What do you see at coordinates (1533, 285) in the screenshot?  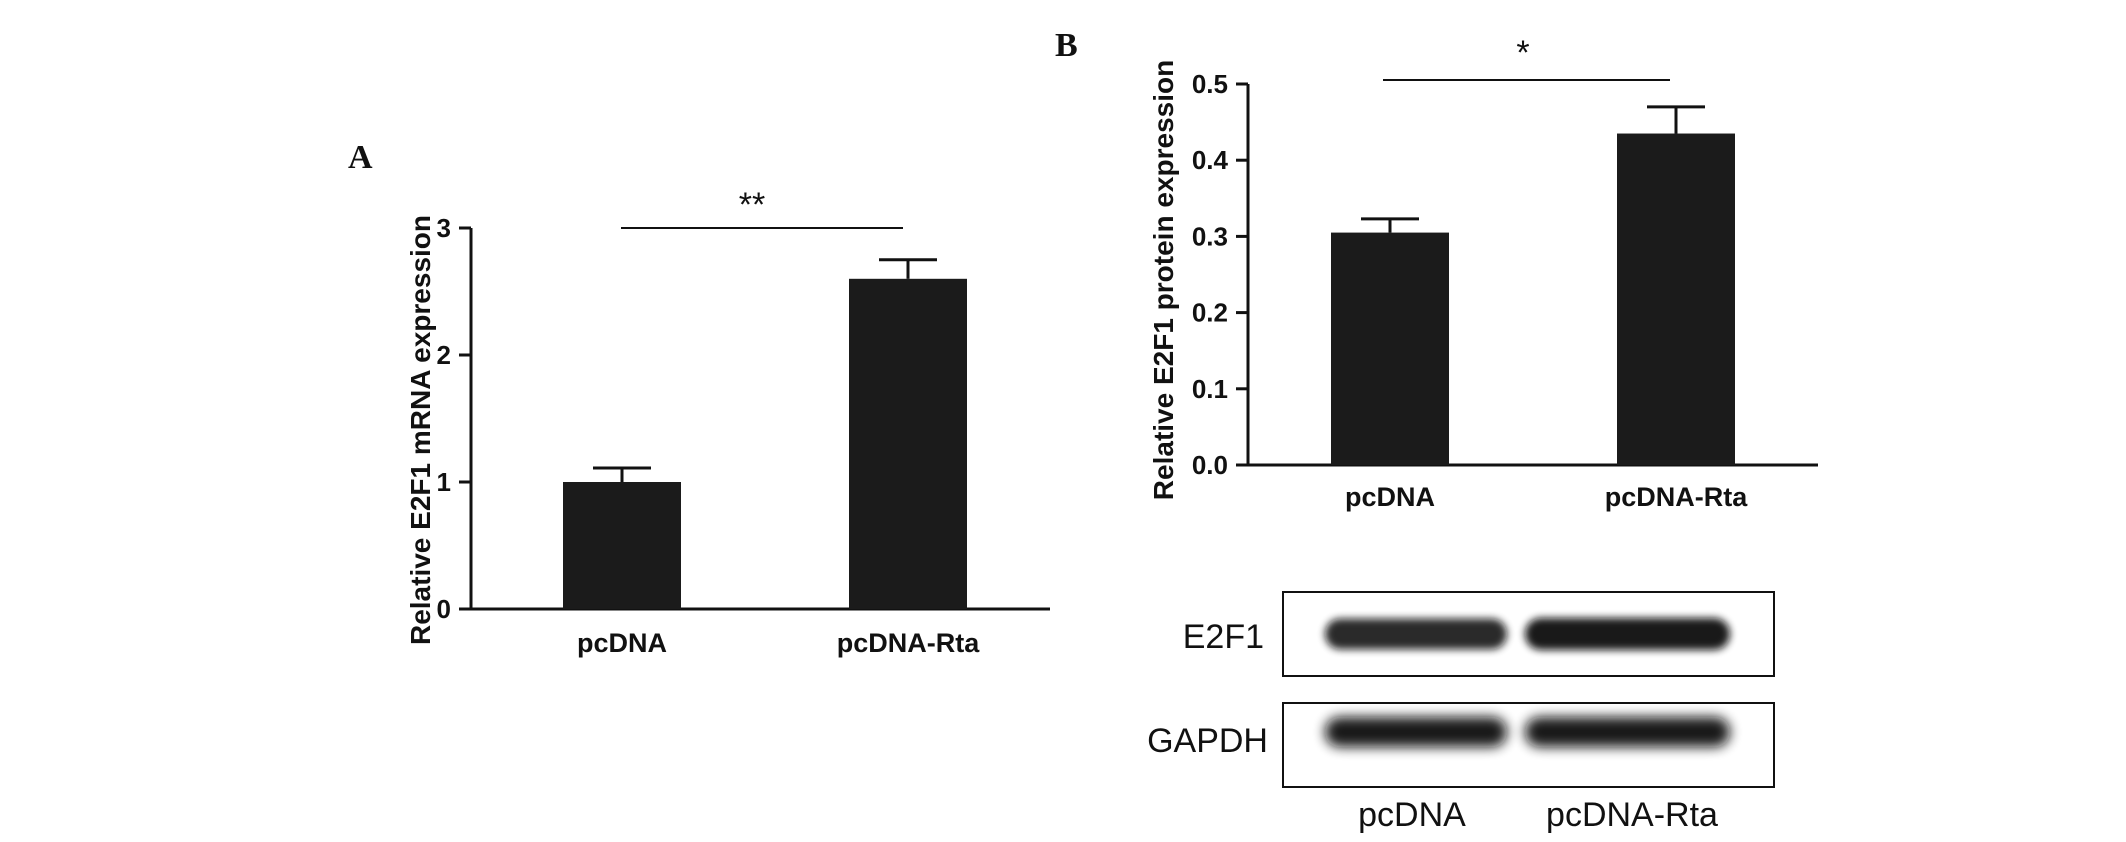 I see `panel-b-bars` at bounding box center [1533, 285].